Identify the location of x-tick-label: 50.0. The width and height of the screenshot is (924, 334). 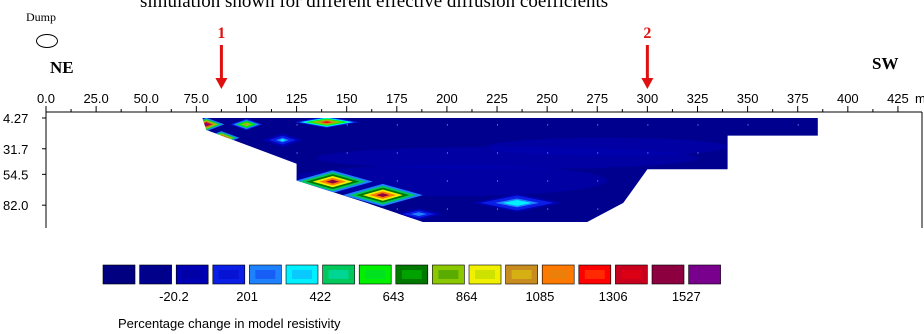
(146, 98).